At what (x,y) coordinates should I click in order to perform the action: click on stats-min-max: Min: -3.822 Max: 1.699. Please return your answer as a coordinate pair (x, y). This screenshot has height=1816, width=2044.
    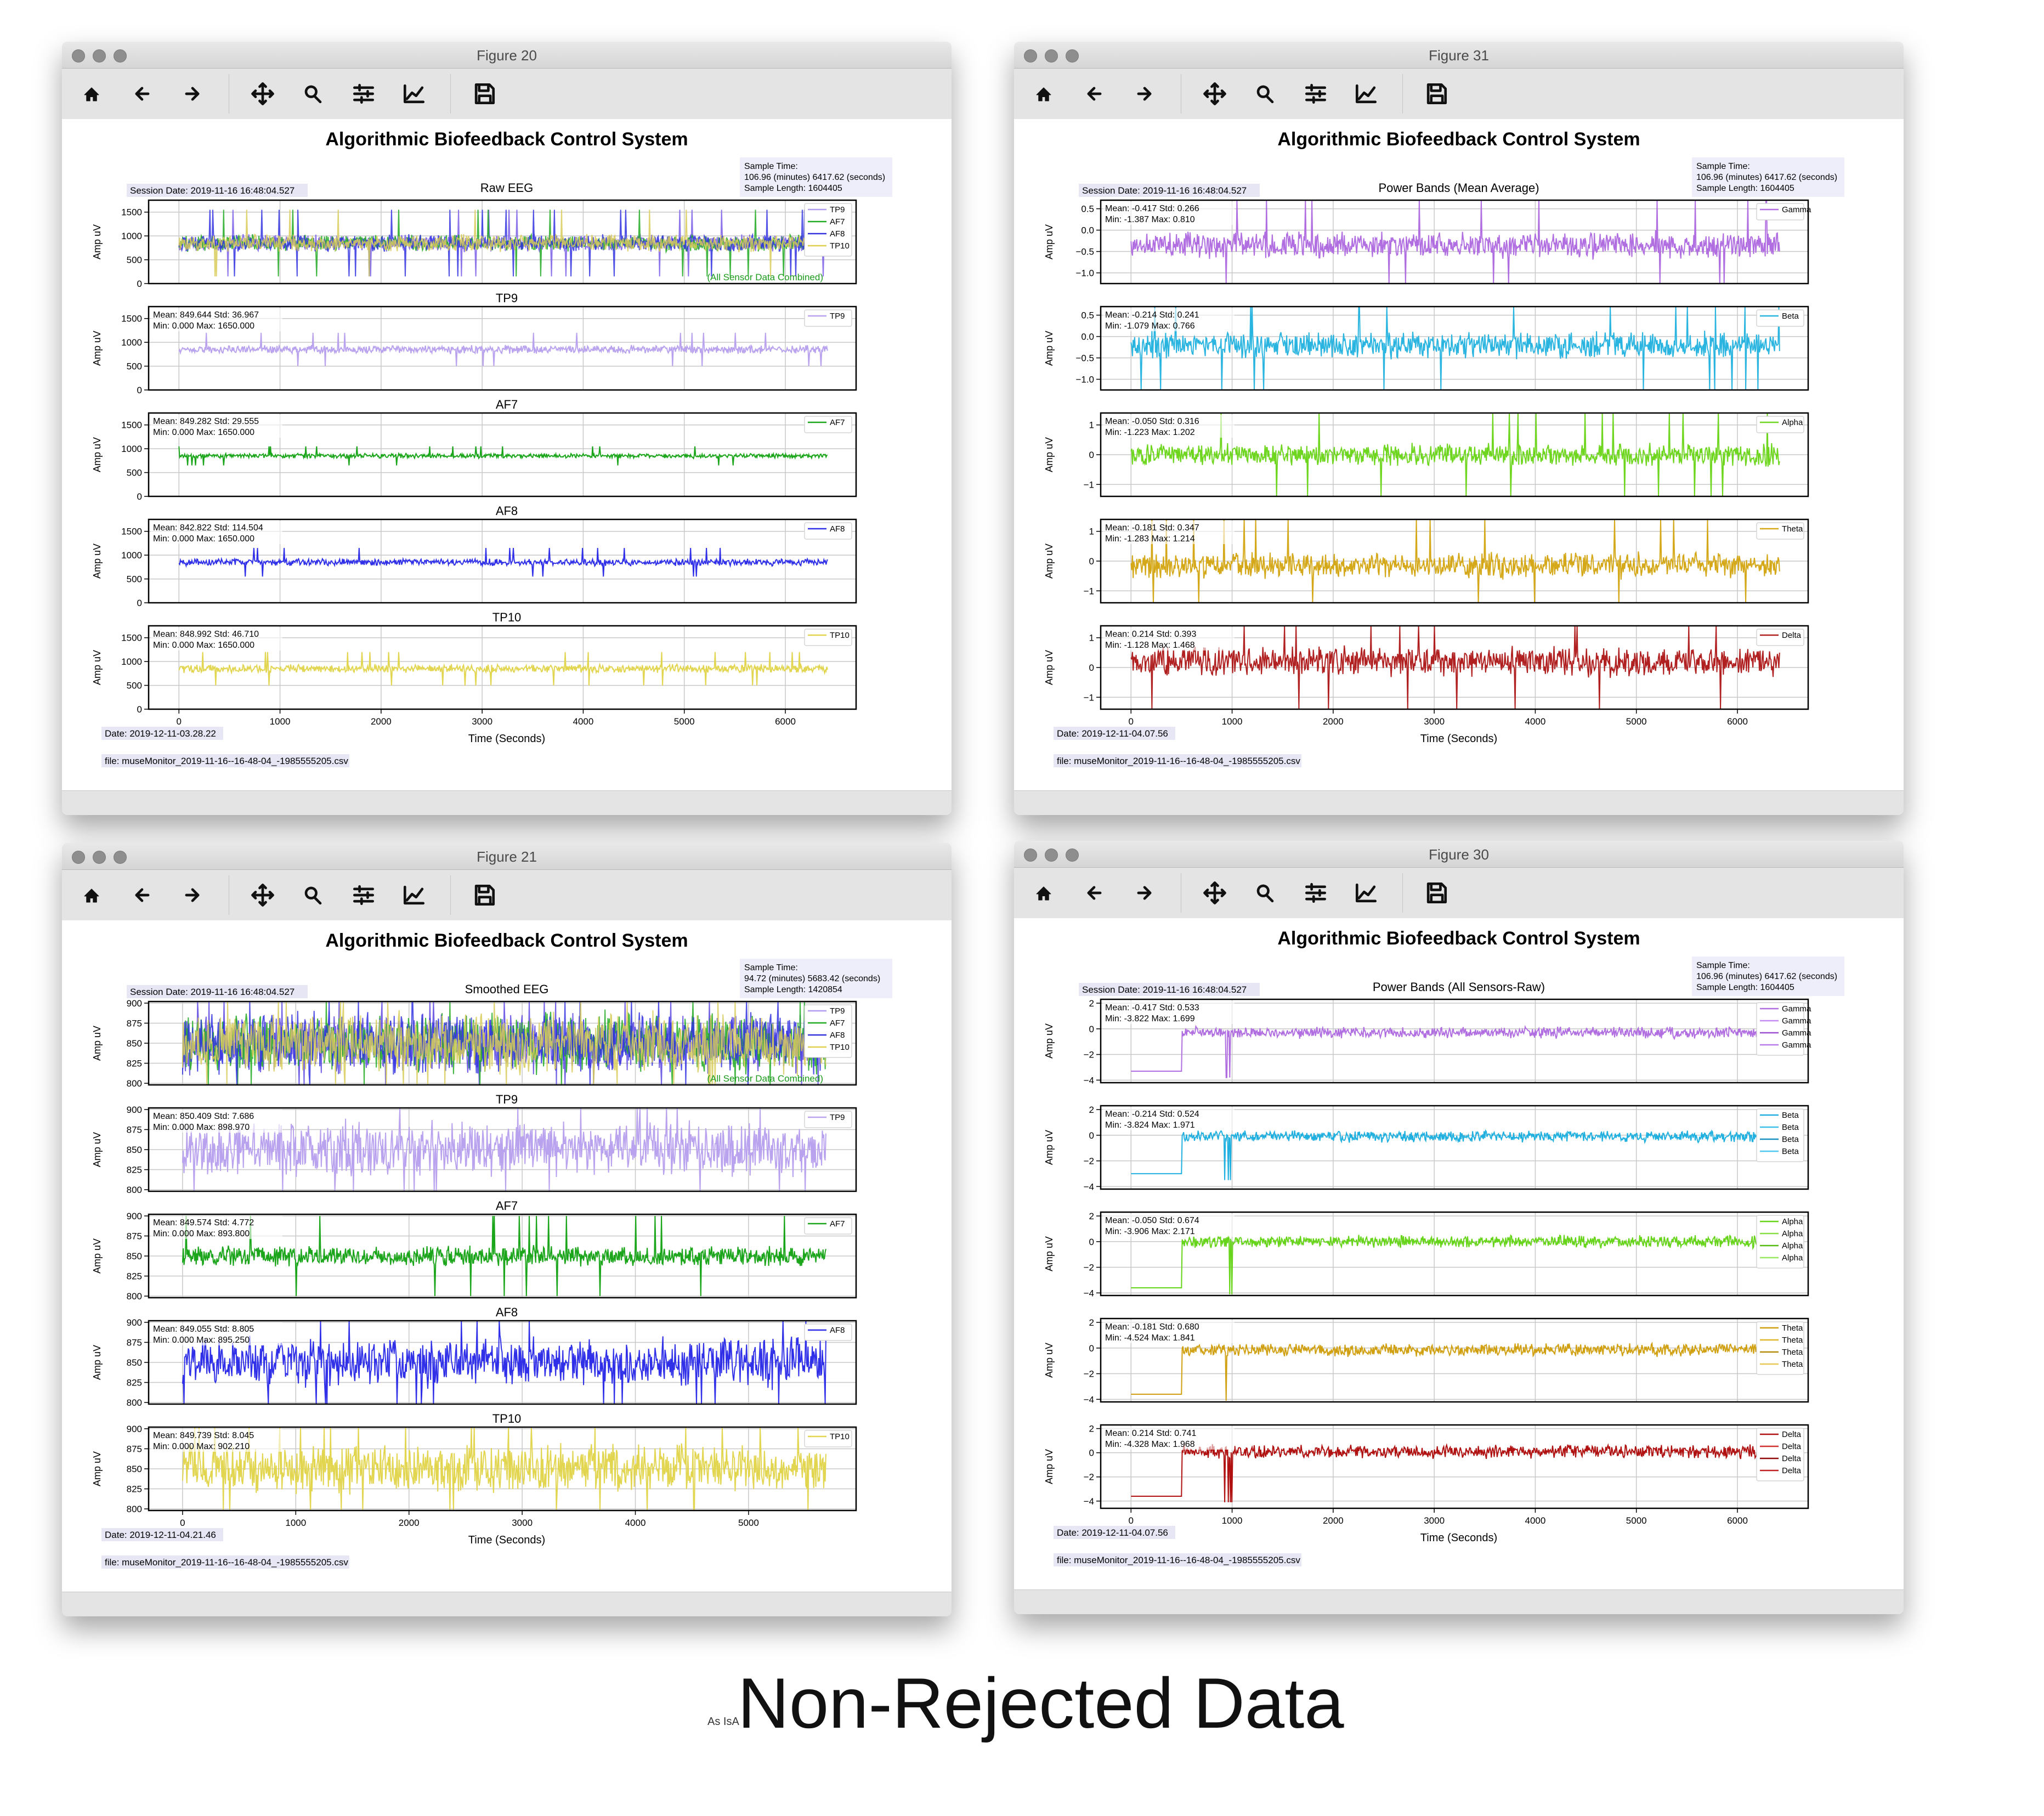
    Looking at the image, I should click on (1150, 1018).